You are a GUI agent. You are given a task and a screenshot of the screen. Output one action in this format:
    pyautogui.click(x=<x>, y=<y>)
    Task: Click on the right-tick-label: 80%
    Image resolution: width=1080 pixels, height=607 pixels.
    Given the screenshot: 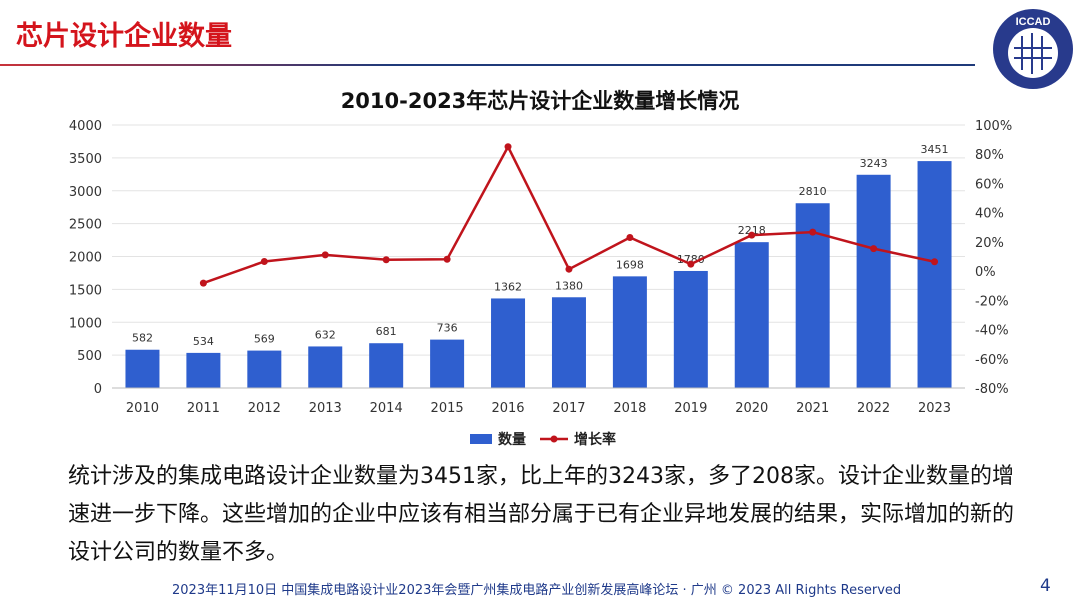 What is the action you would take?
    pyautogui.click(x=989, y=155)
    